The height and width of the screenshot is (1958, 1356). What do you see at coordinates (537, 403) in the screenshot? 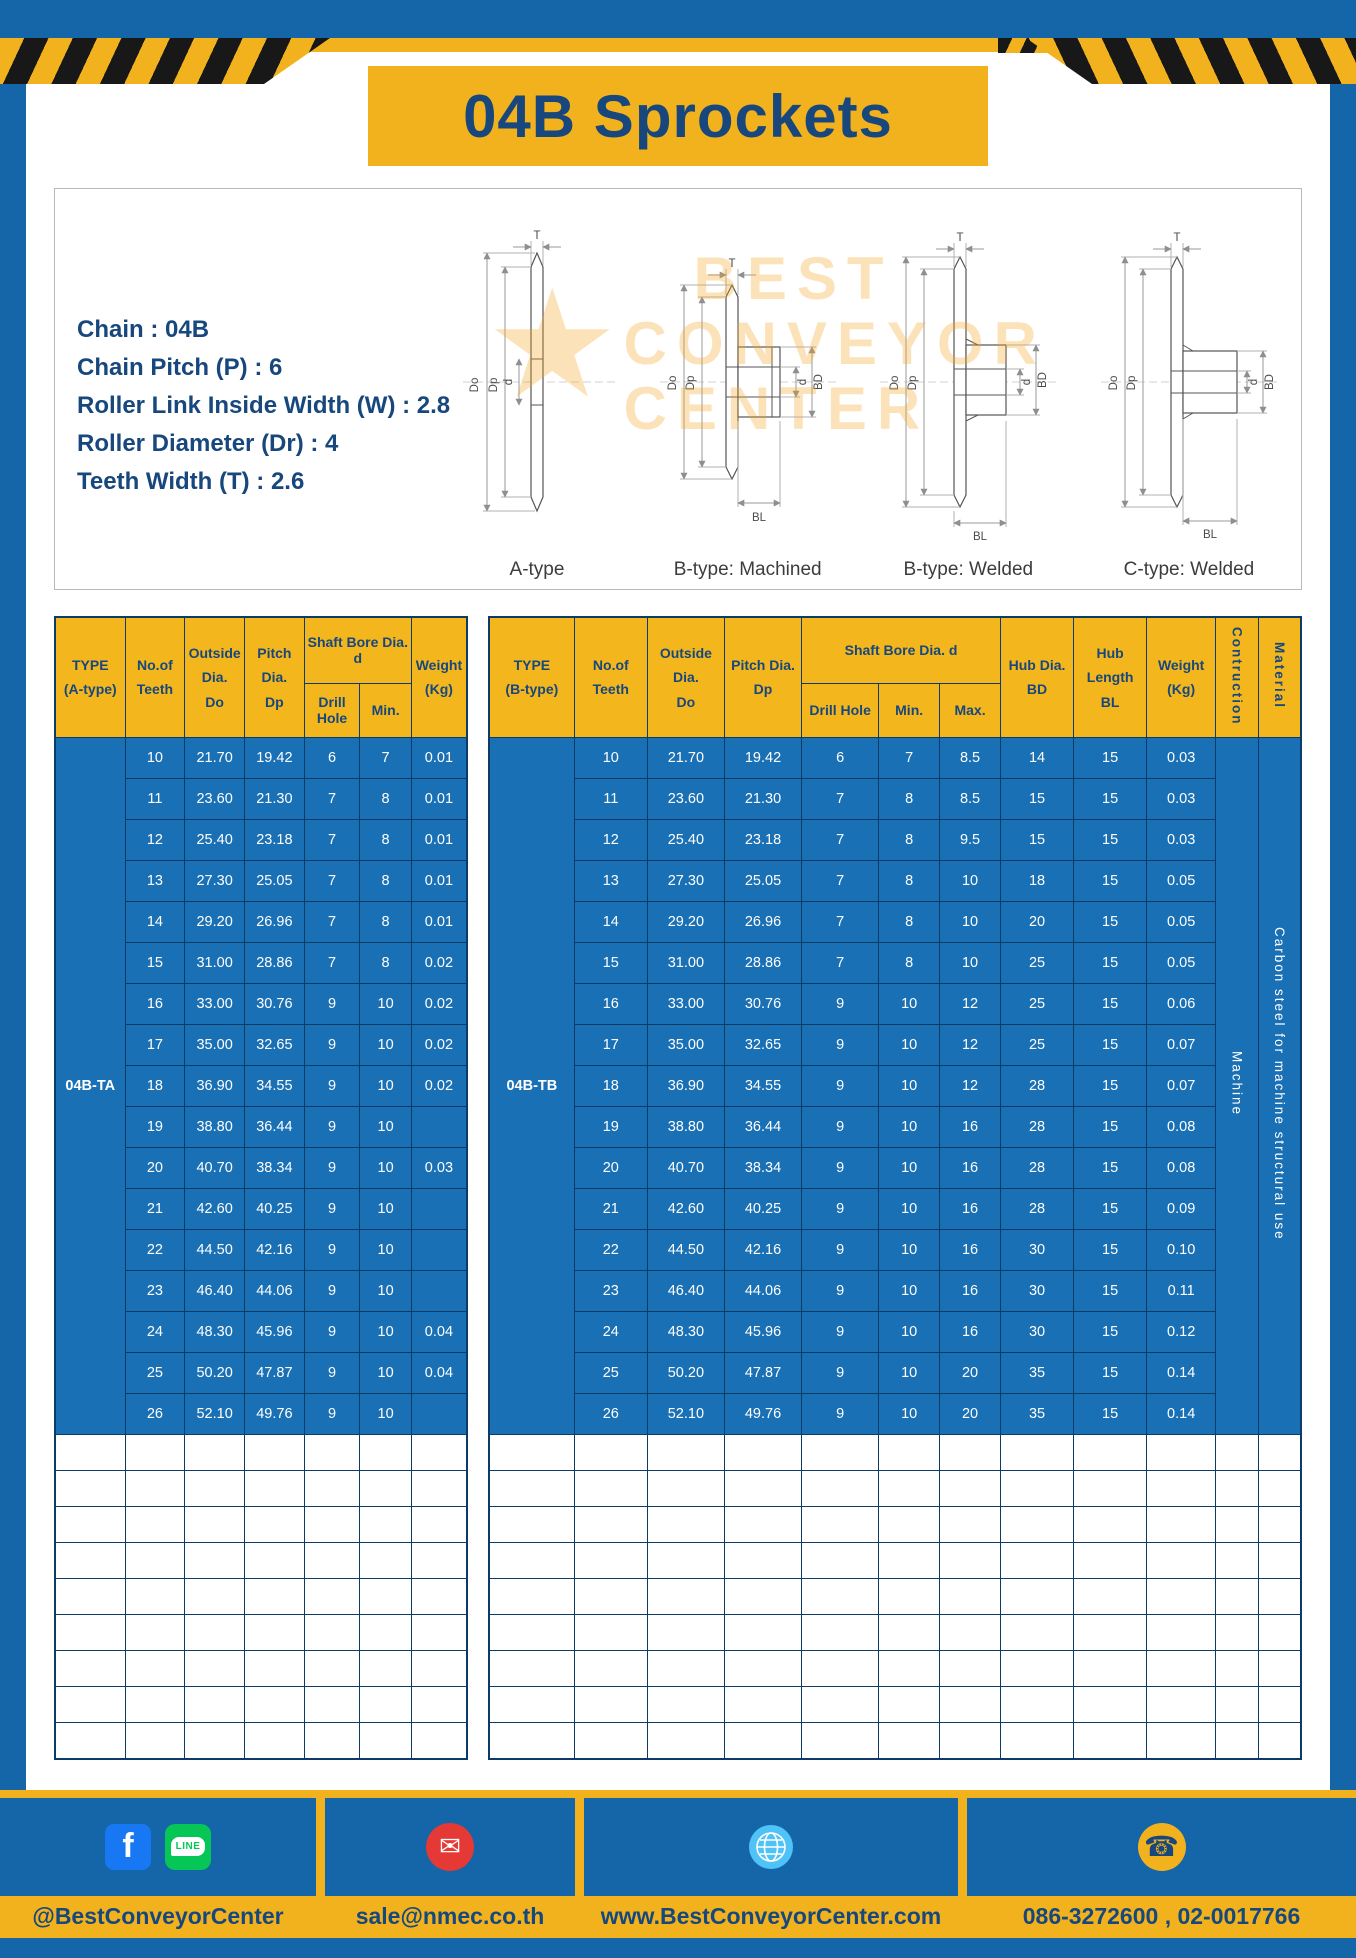
I see `drawing-a-type: T Do Dp d A-type` at bounding box center [537, 403].